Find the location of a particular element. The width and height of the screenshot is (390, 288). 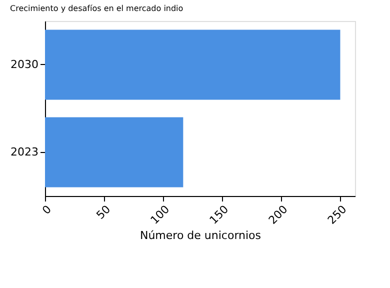

x-tick-label: 0 is located at coordinates (47, 209).